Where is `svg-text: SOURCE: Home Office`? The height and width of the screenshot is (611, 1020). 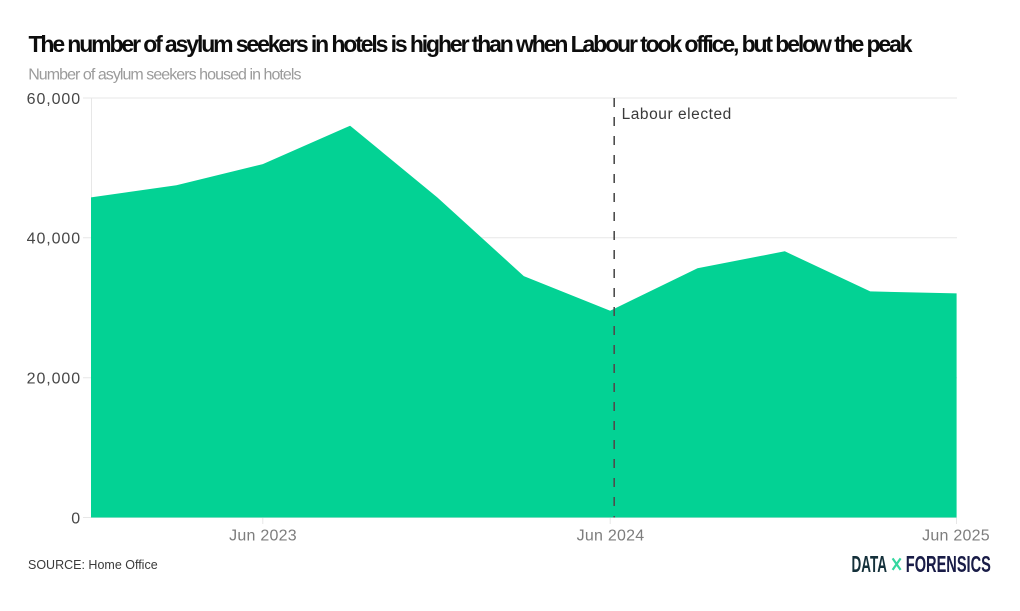
svg-text: SOURCE: Home Office is located at coordinates (93, 565).